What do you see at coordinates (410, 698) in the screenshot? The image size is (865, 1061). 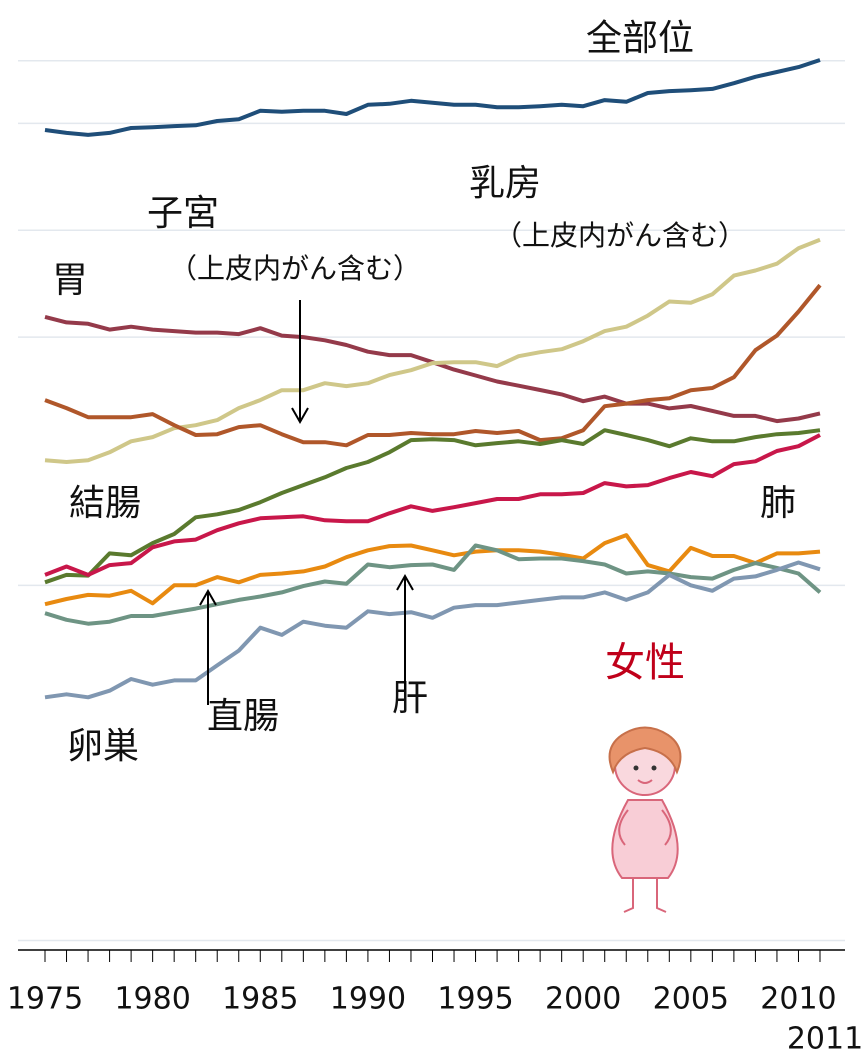 I see `series-label: 肝` at bounding box center [410, 698].